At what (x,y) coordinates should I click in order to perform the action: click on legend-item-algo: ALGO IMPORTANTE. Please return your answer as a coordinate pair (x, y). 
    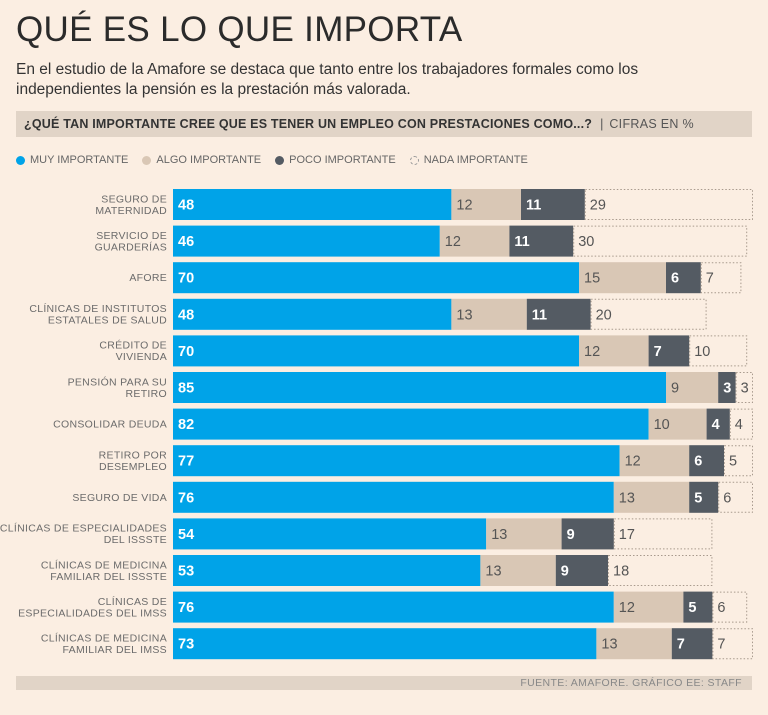
    Looking at the image, I should click on (201, 160).